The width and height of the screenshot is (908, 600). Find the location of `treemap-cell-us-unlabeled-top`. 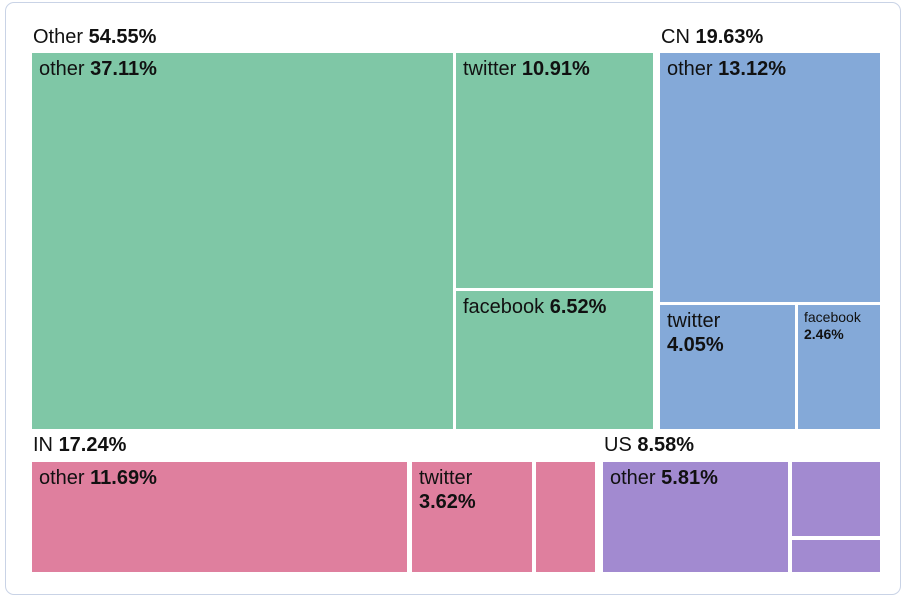

treemap-cell-us-unlabeled-top is located at coordinates (836, 499).